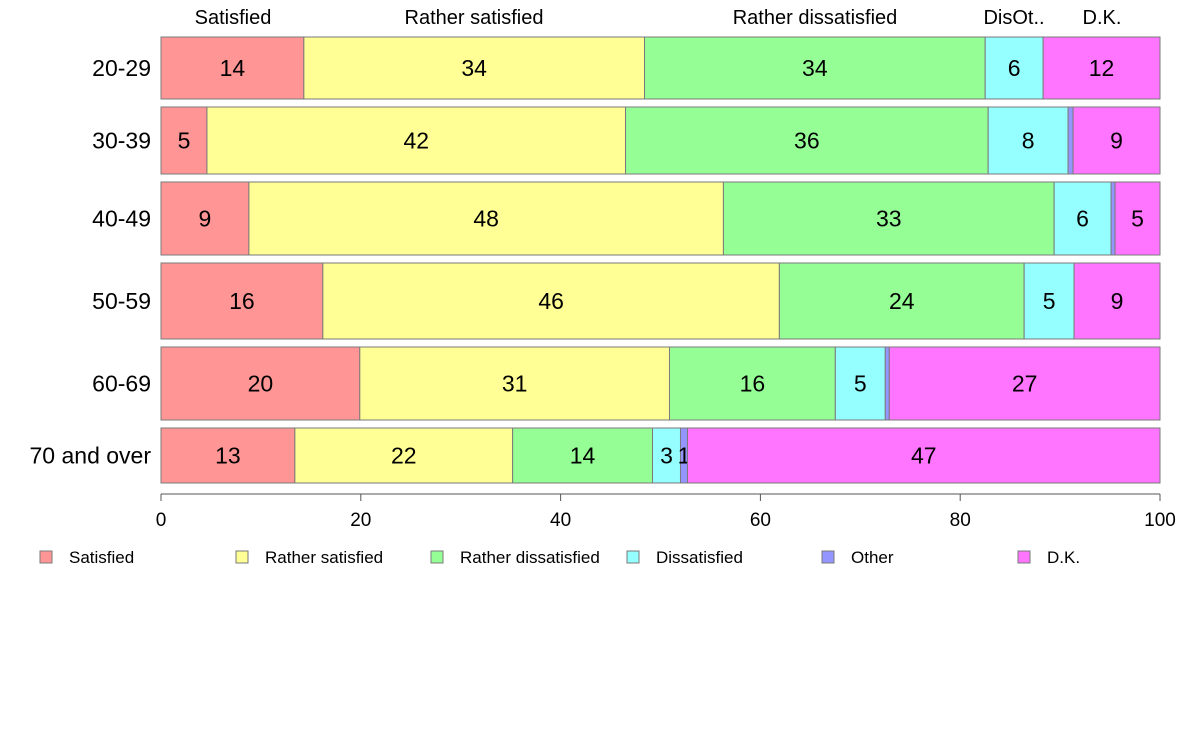 The image size is (1188, 736). Describe the element at coordinates (1102, 18) in the screenshot. I see `column-header-label: D.K.` at that location.